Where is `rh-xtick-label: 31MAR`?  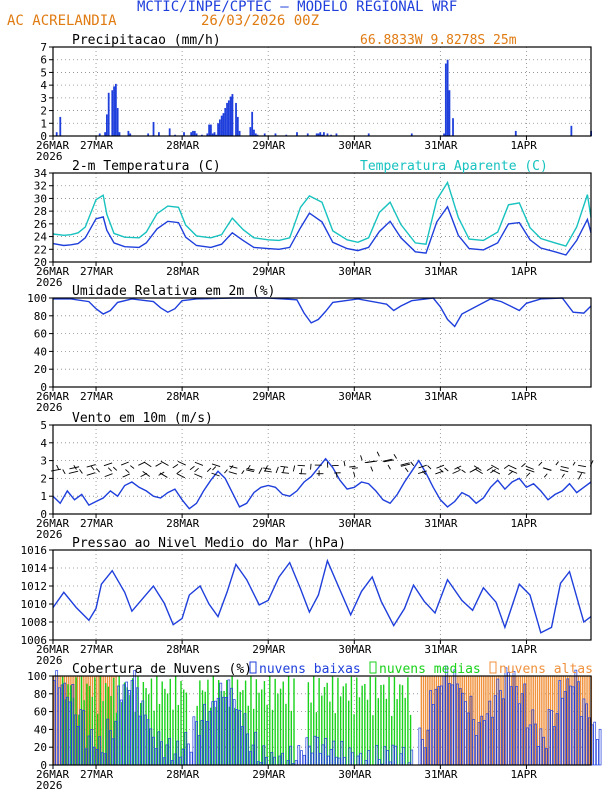 rh-xtick-label: 31MAR is located at coordinates (440, 396).